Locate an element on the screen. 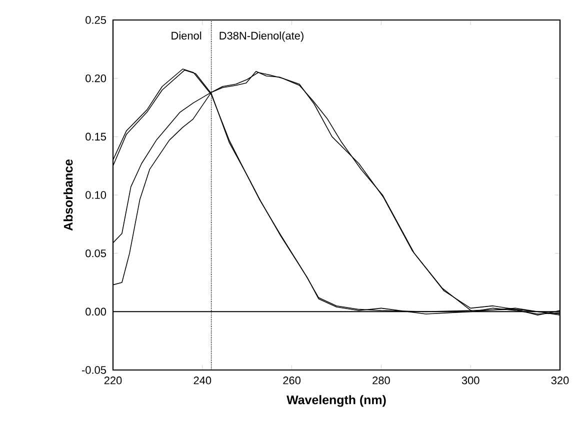 The width and height of the screenshot is (578, 442). annotation: D38N-Dienol(ate) is located at coordinates (262, 37).